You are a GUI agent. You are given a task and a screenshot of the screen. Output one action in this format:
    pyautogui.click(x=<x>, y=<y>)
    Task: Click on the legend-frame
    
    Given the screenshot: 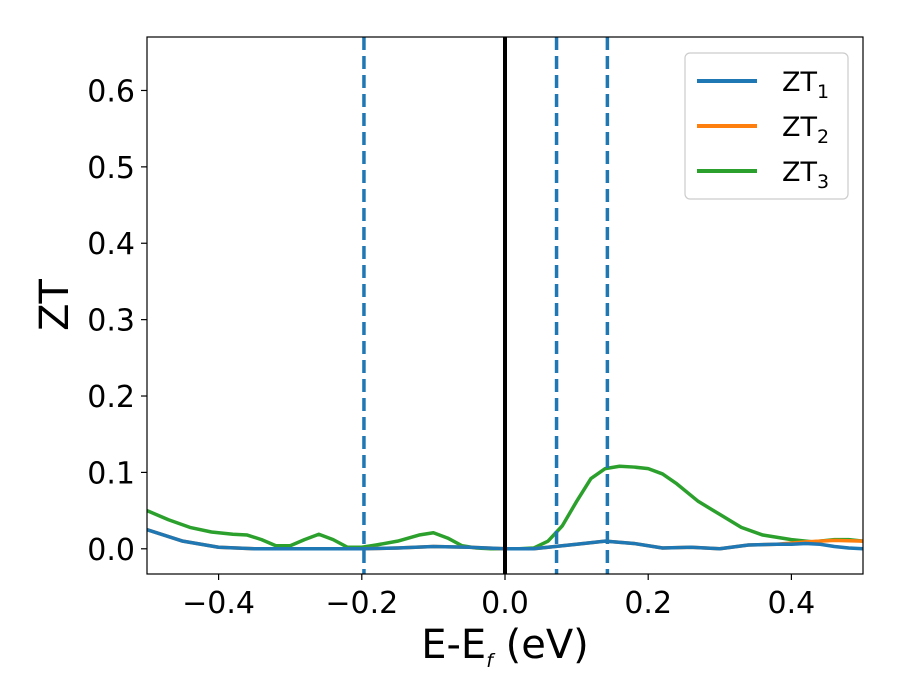 What is the action you would take?
    pyautogui.click(x=766, y=126)
    